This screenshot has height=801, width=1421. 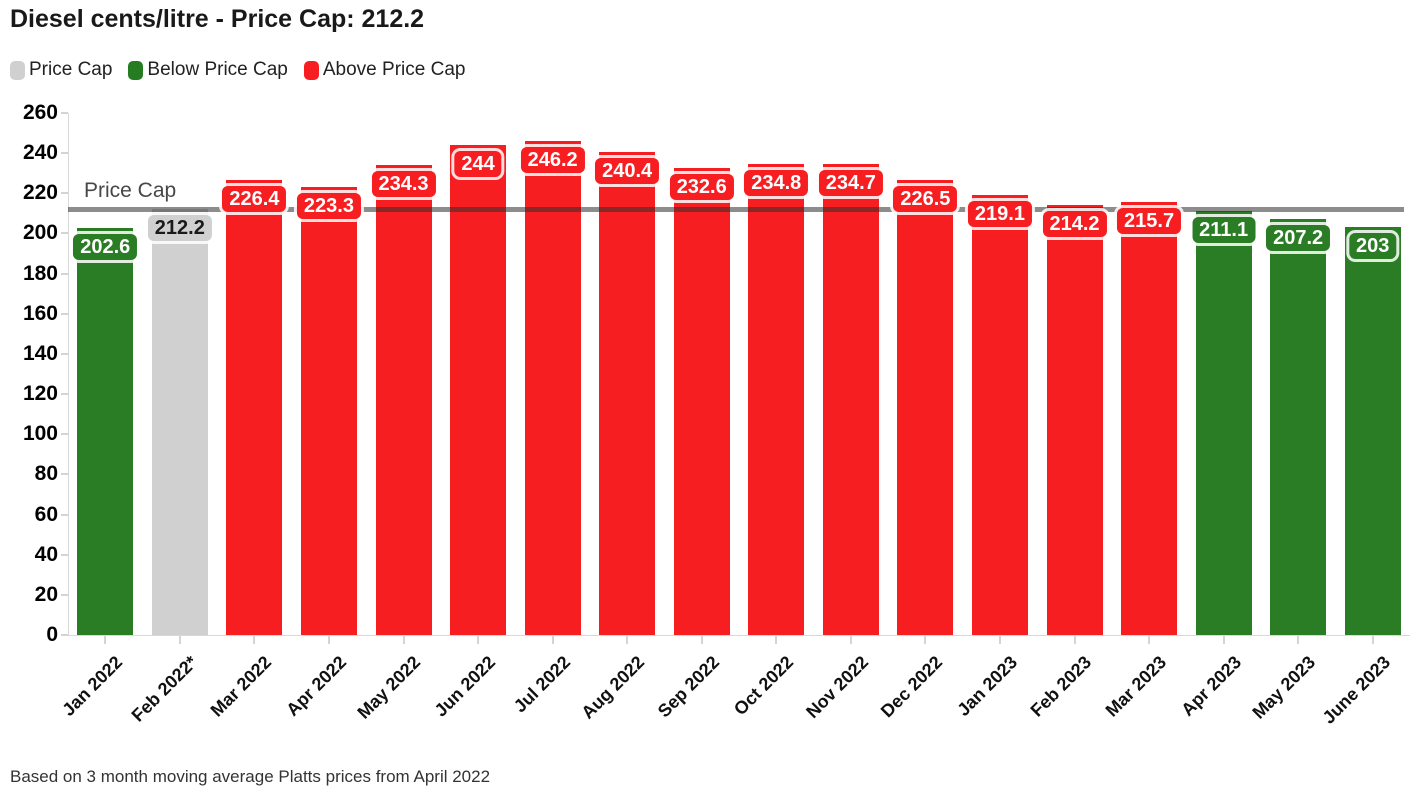 I want to click on x-axis-tick-label: Dec 2022, so click(x=912, y=687).